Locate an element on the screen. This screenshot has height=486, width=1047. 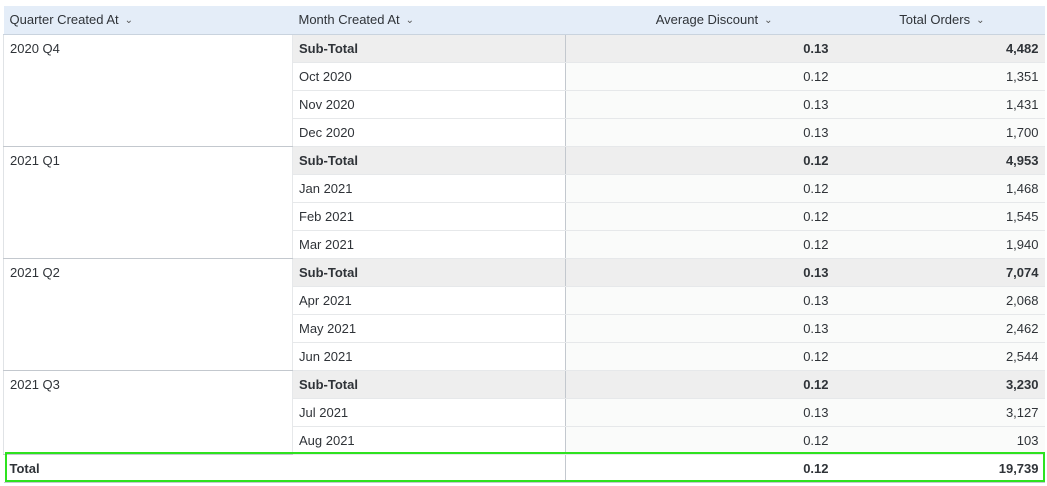
total-orders-cell: 2,068 is located at coordinates (939, 300).